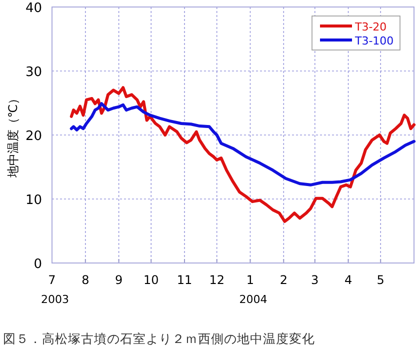  I want to click on x-tick-label: 11, so click(184, 280).